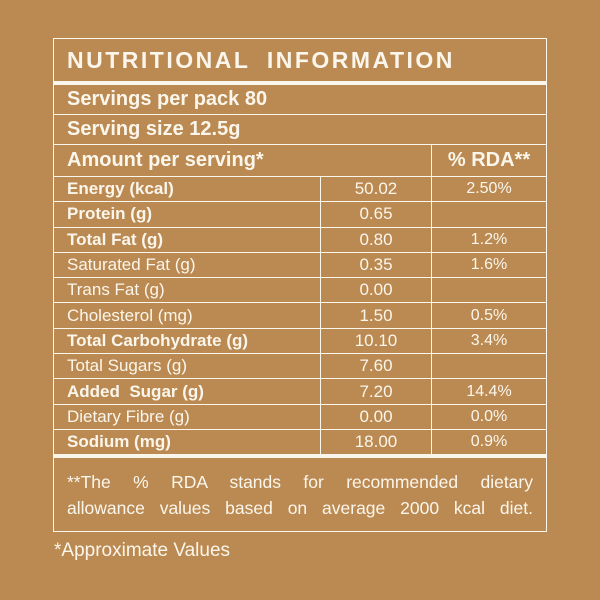 Image resolution: width=600 pixels, height=600 pixels. I want to click on nutrient-rda: 3.4%, so click(488, 341).